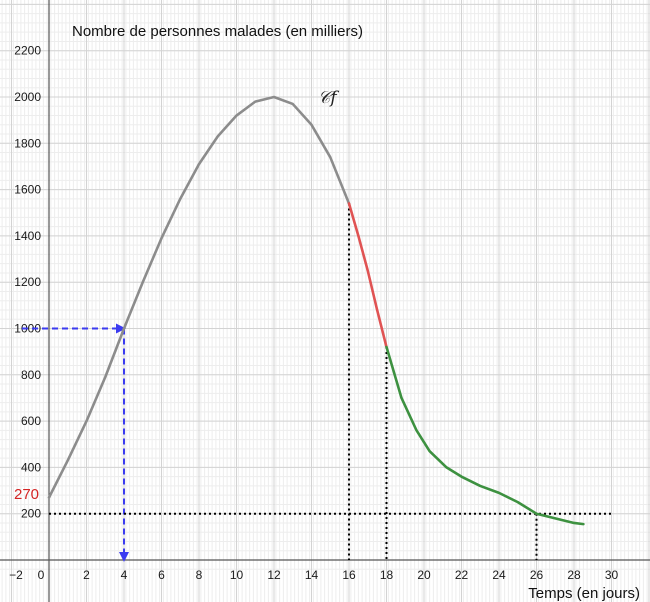 The height and width of the screenshot is (602, 650). What do you see at coordinates (31, 421) in the screenshot?
I see `y-tick-label: 600` at bounding box center [31, 421].